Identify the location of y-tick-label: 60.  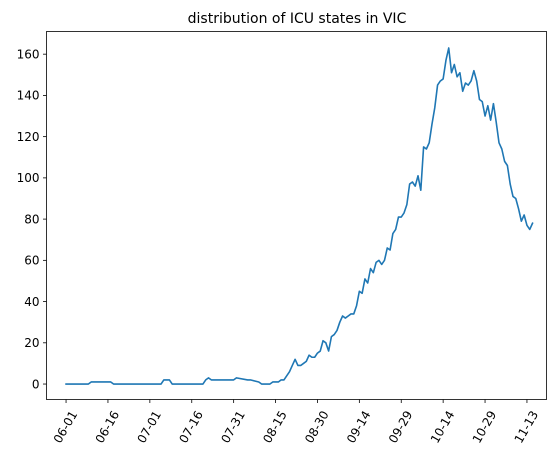
(31, 261).